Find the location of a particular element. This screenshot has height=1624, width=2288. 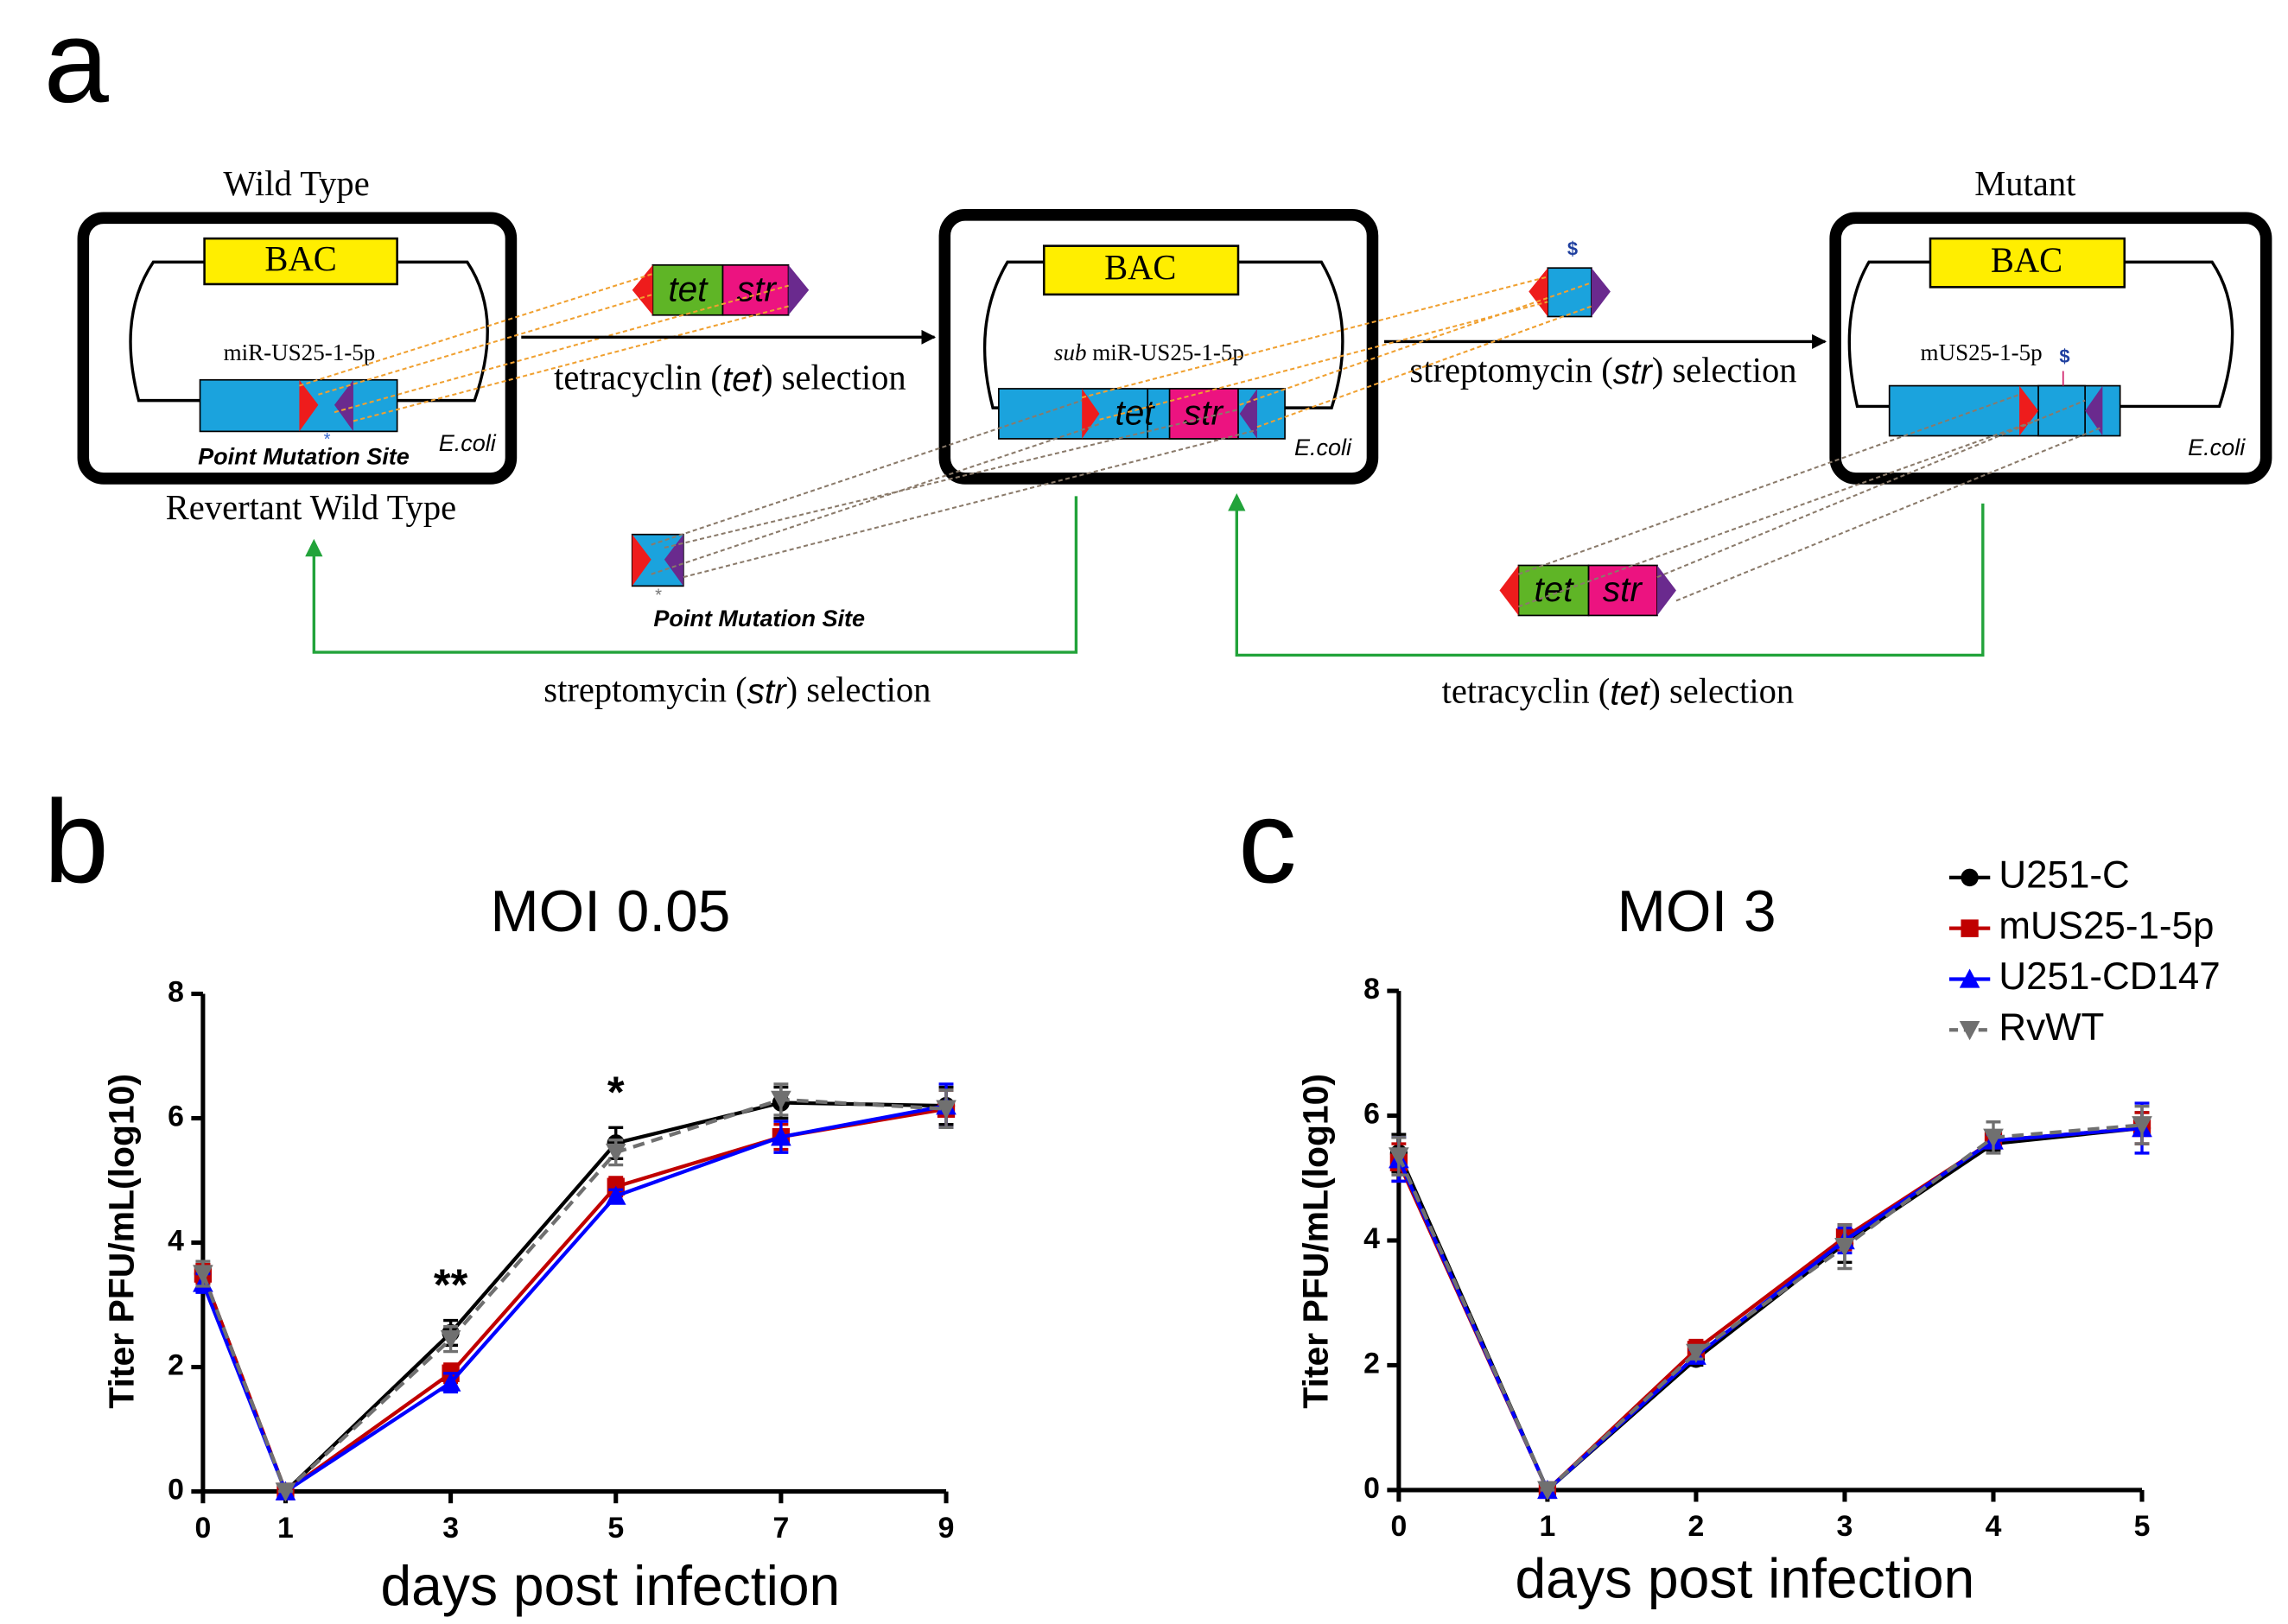

x-tick-label: 7 is located at coordinates (780, 1528).